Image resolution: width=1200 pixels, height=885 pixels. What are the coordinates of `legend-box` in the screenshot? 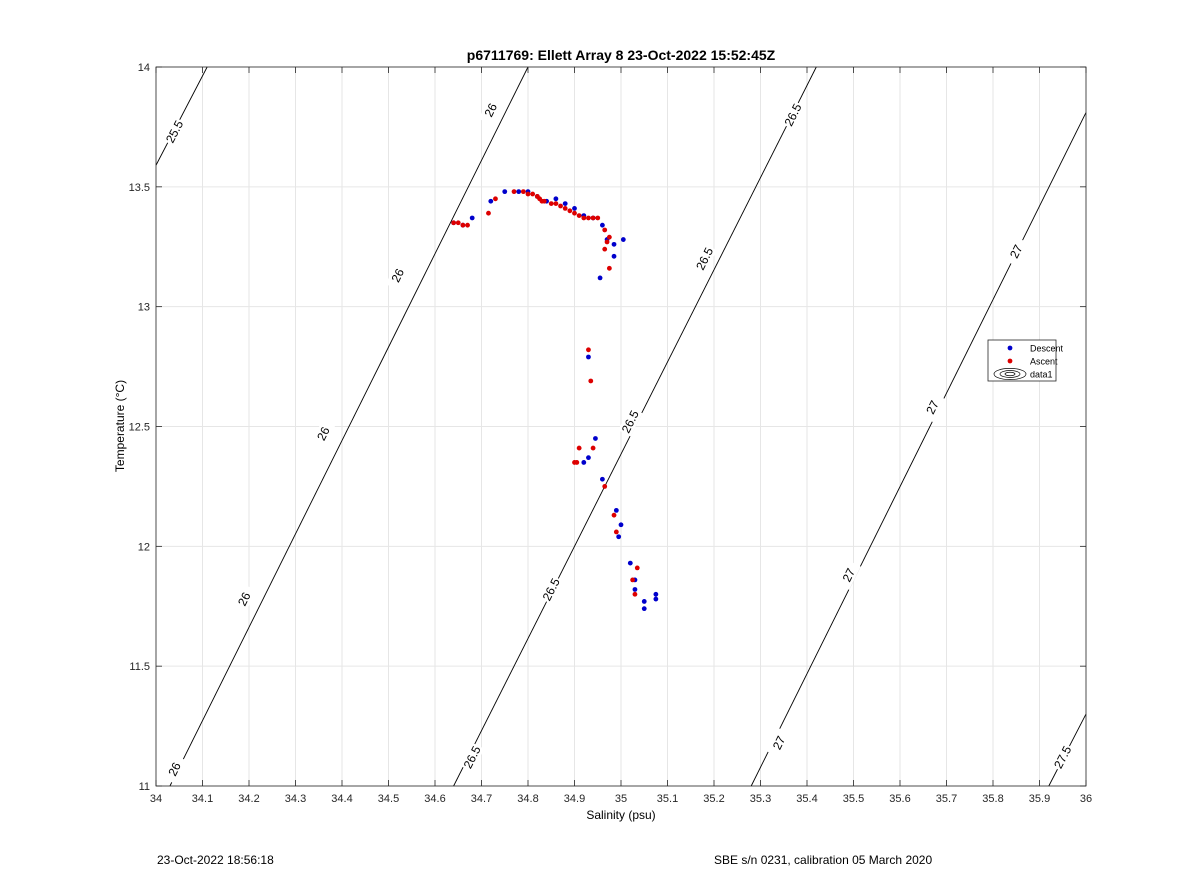 It's located at (1022, 360).